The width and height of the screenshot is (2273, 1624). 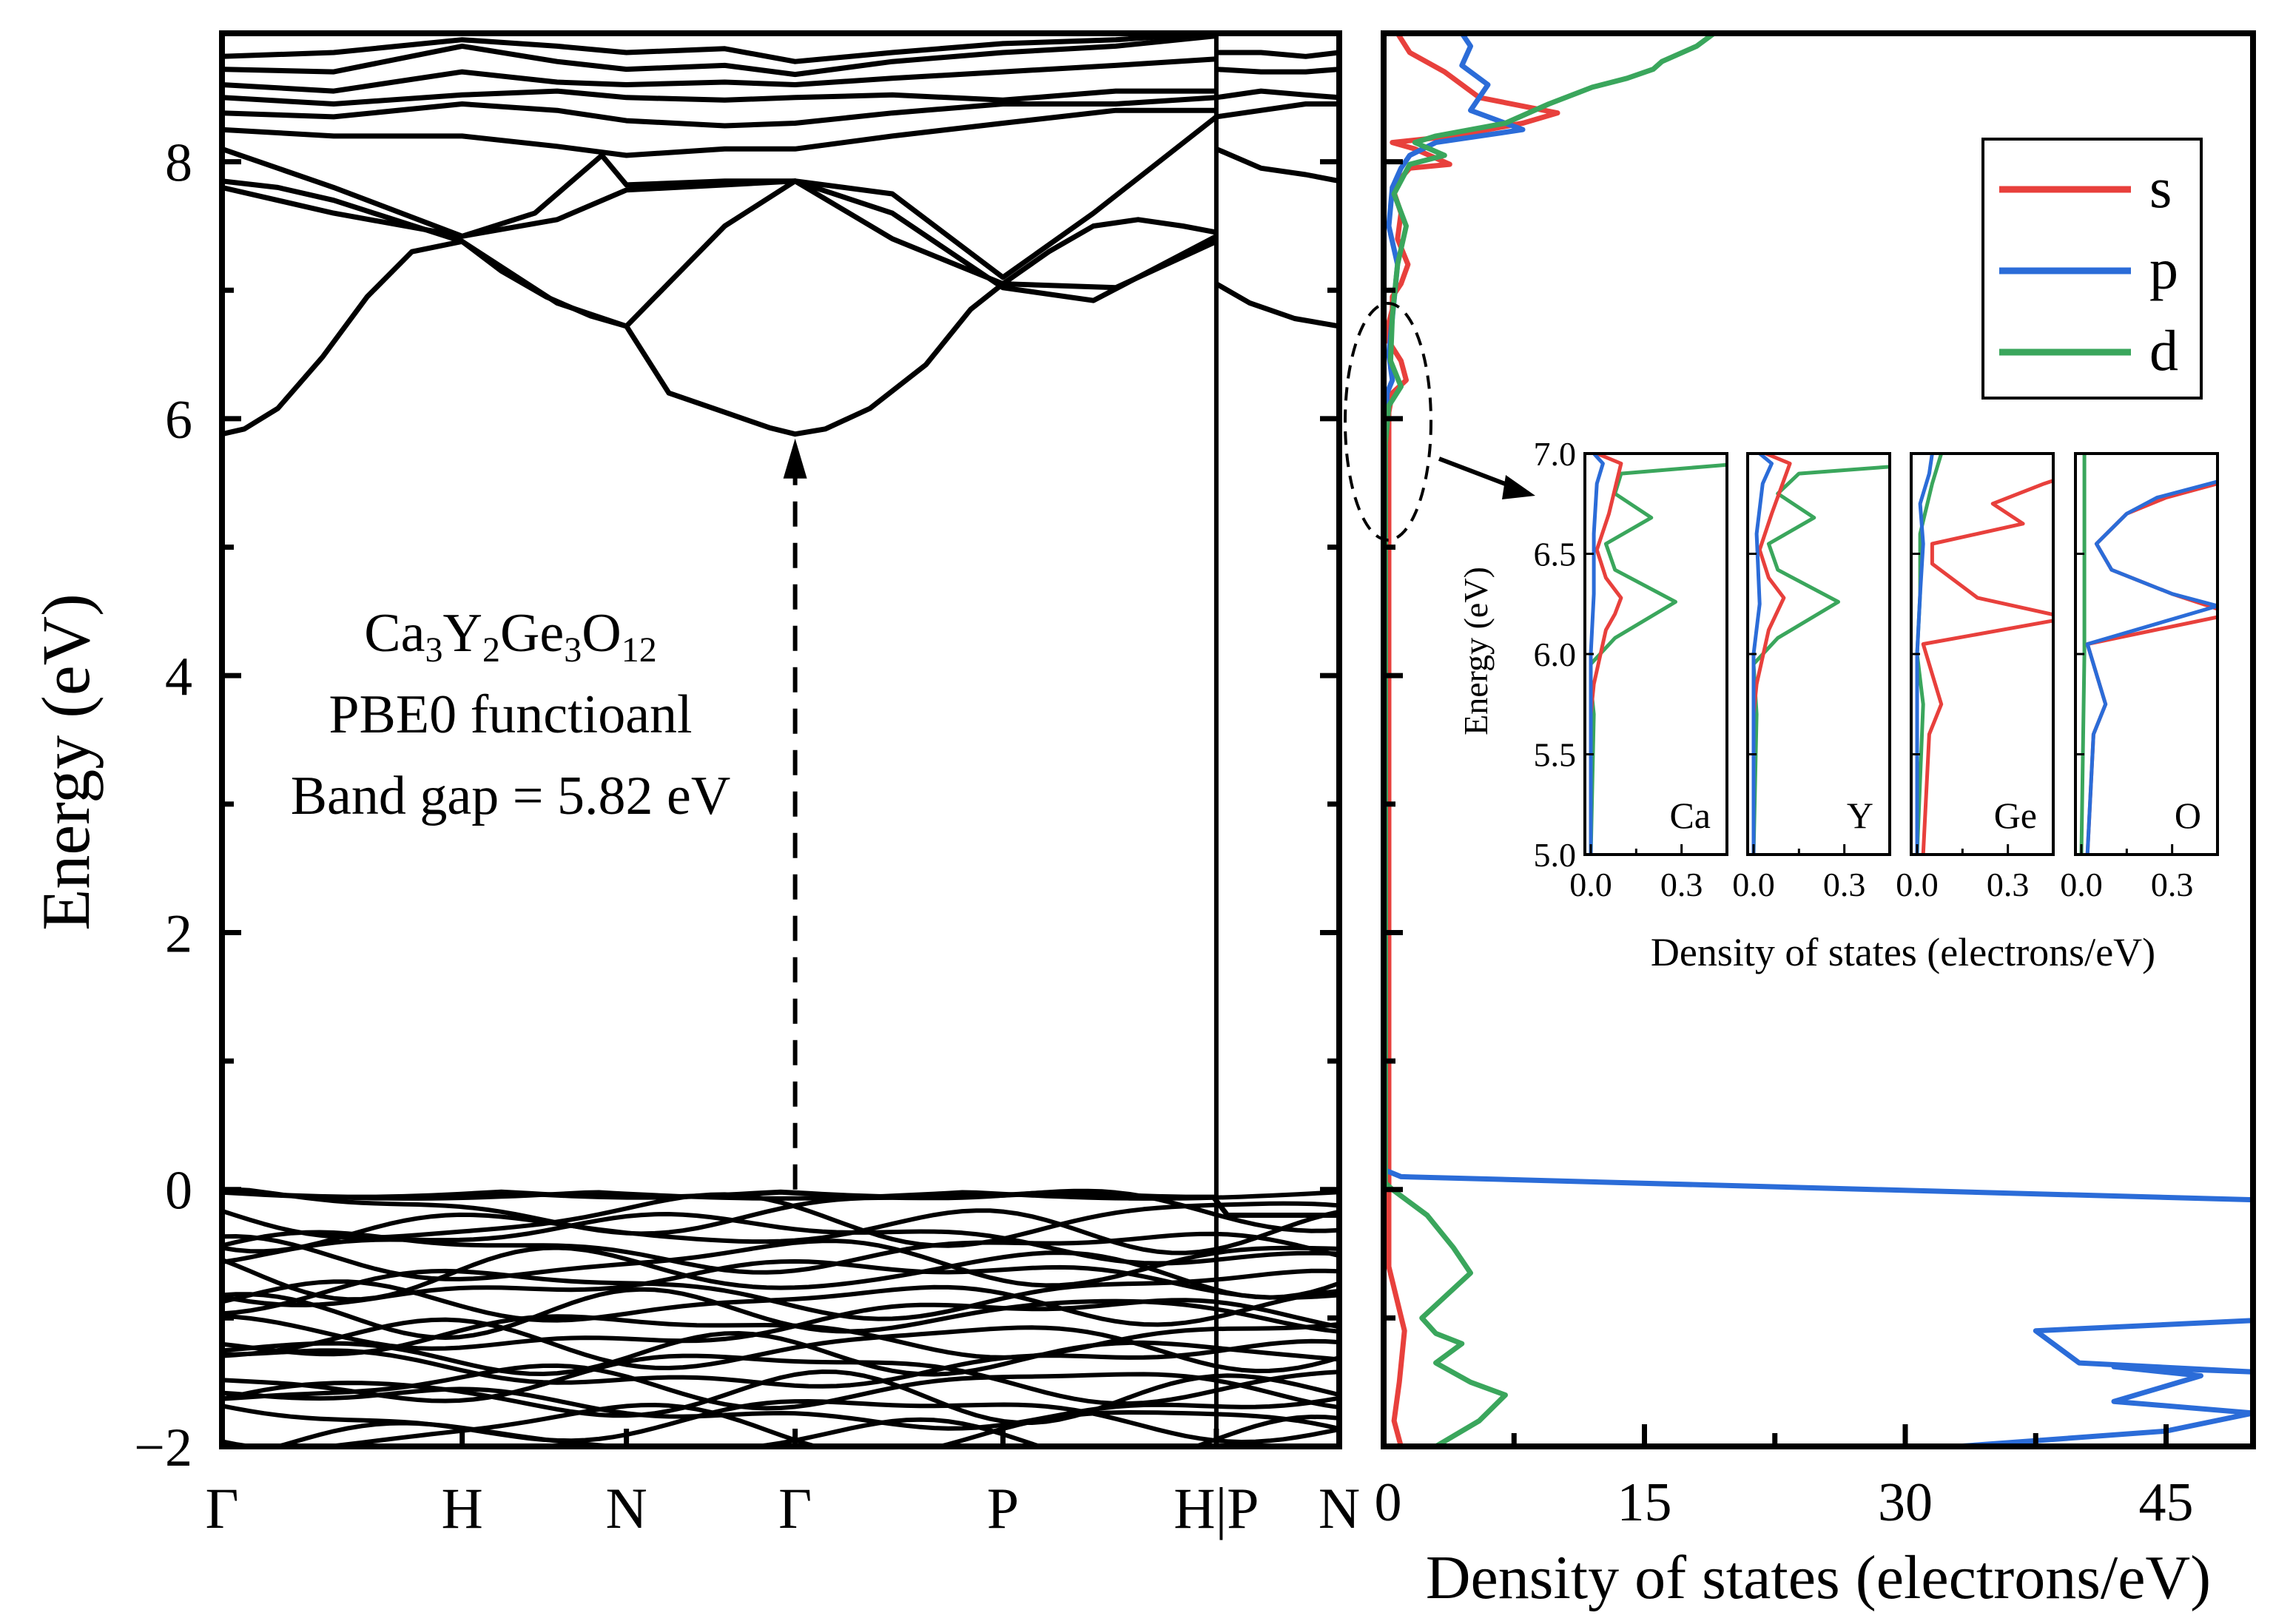 What do you see at coordinates (1690, 815) in the screenshot?
I see `inset-panel-label: Ca` at bounding box center [1690, 815].